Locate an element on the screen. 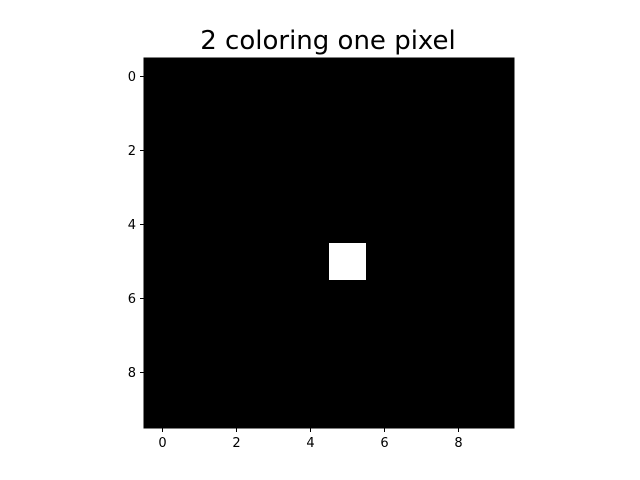  y-tick-label: 8 is located at coordinates (132, 373).